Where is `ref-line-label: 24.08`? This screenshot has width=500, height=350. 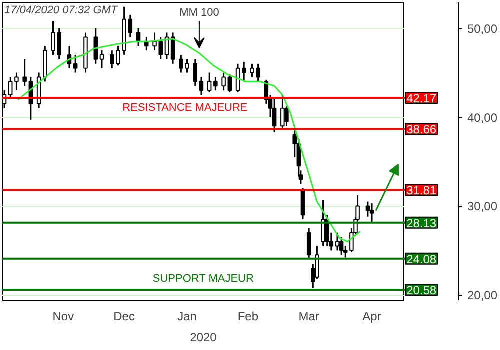
ref-line-label: 24.08 is located at coordinates (421, 259).